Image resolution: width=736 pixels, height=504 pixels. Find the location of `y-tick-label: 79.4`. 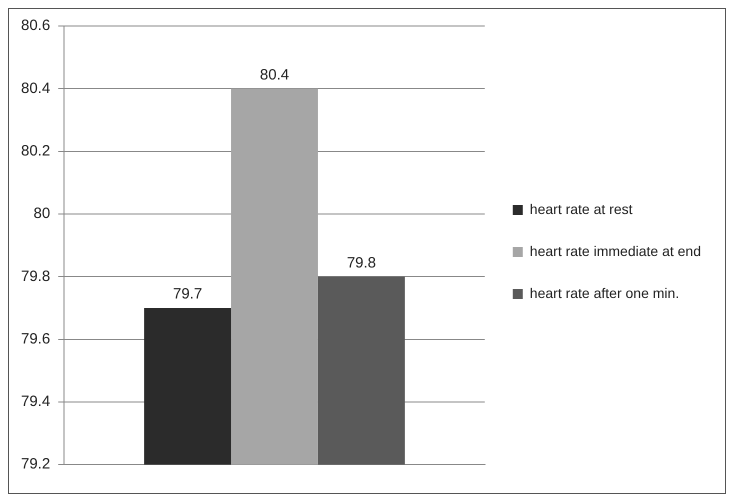

y-tick-label: 79.4 is located at coordinates (35, 401).